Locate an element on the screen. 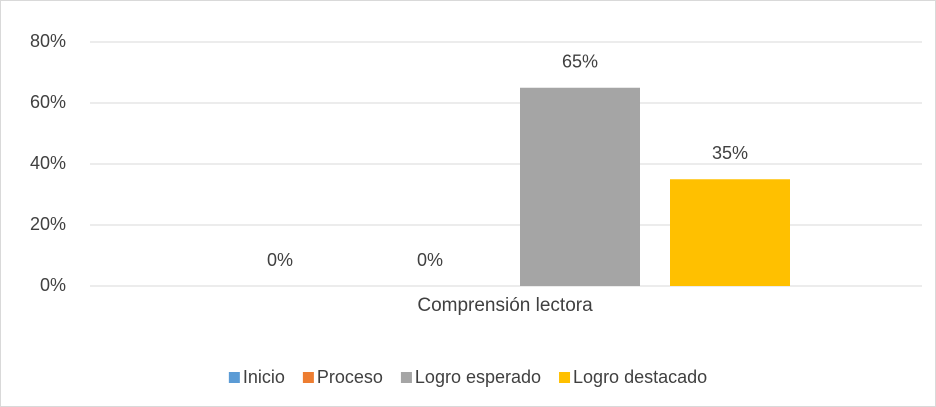 The image size is (936, 407). y-tick-label: 80% is located at coordinates (48, 41).